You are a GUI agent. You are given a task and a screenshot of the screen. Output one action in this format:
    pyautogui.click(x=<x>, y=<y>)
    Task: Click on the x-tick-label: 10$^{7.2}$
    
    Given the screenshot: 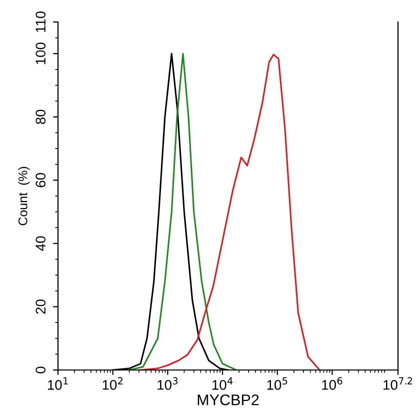 What is the action you would take?
    pyautogui.click(x=398, y=383)
    